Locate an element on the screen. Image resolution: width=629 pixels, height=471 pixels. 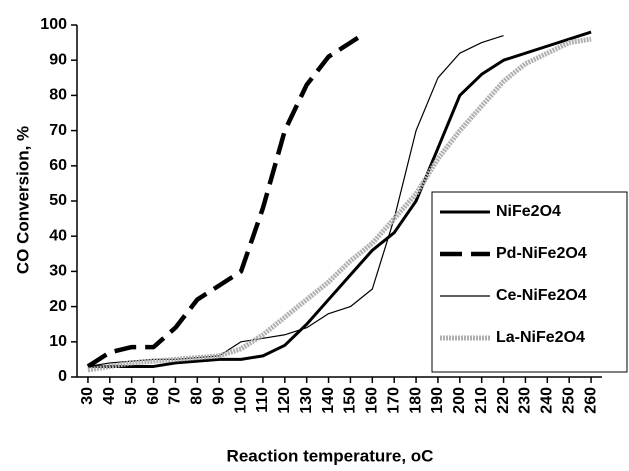
x-tick-label: 170 is located at coordinates (393, 400).